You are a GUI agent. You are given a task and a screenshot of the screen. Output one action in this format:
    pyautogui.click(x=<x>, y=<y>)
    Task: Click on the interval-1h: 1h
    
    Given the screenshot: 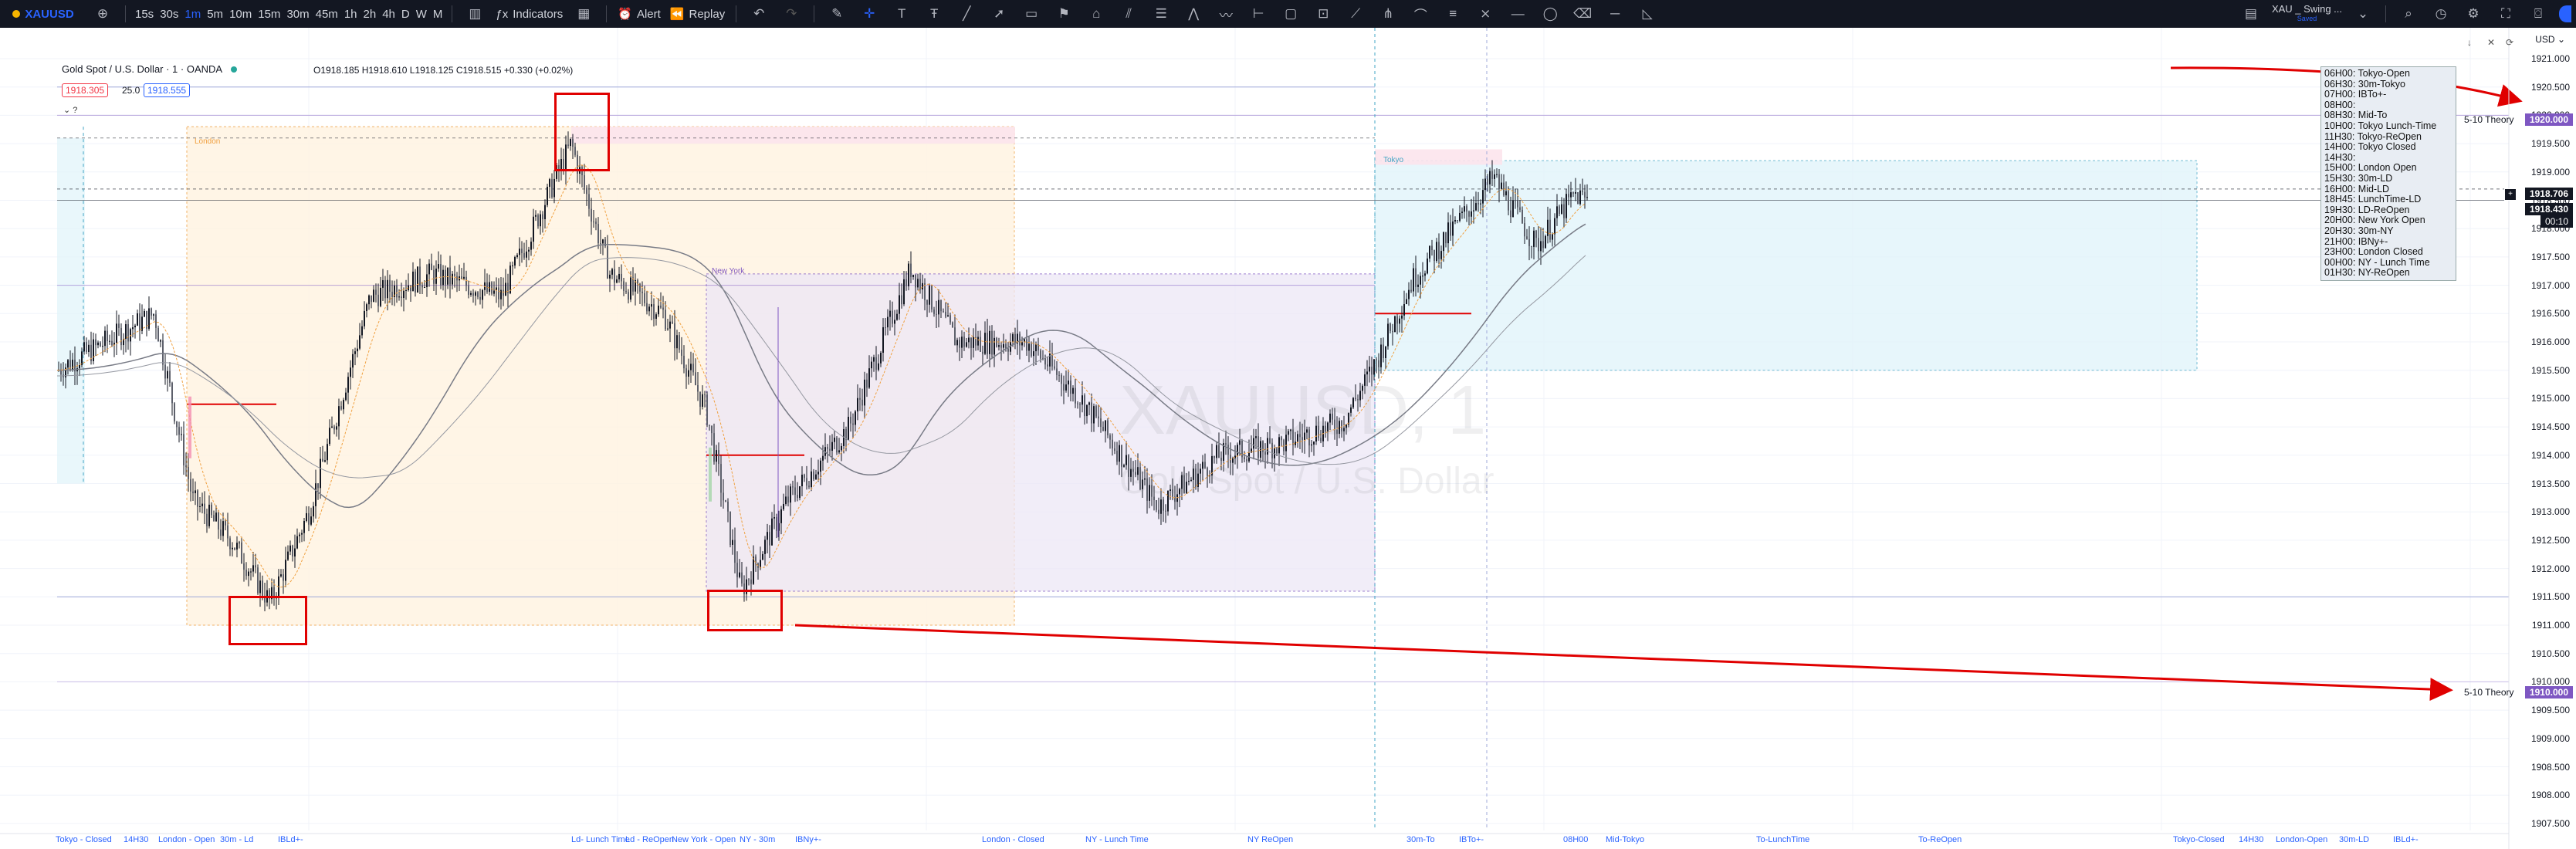 What is the action you would take?
    pyautogui.click(x=350, y=14)
    